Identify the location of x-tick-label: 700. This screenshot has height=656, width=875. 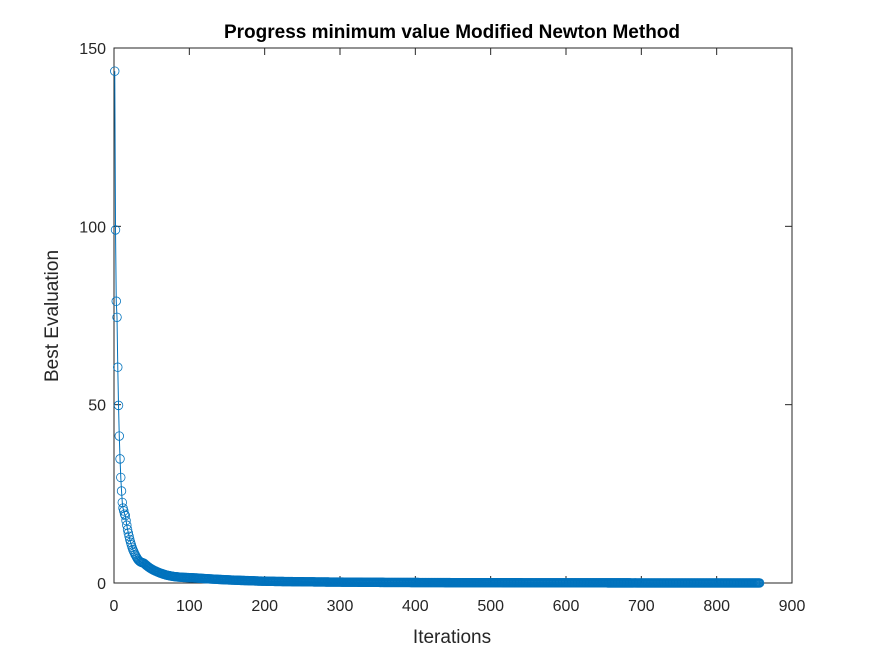
(641, 606).